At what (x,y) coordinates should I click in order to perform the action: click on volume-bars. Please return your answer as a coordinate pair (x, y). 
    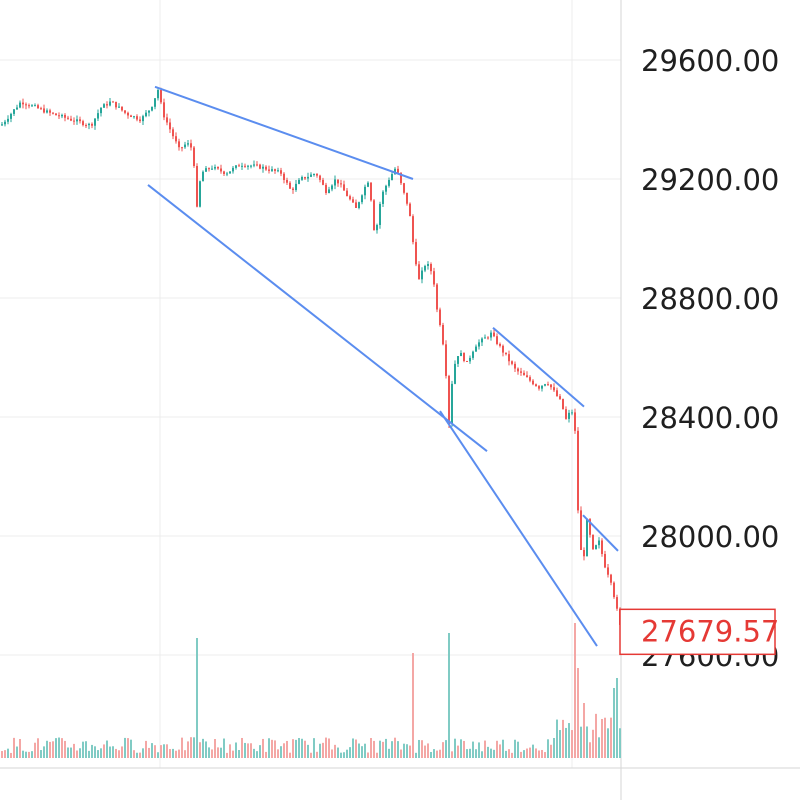
    Looking at the image, I should click on (311, 690).